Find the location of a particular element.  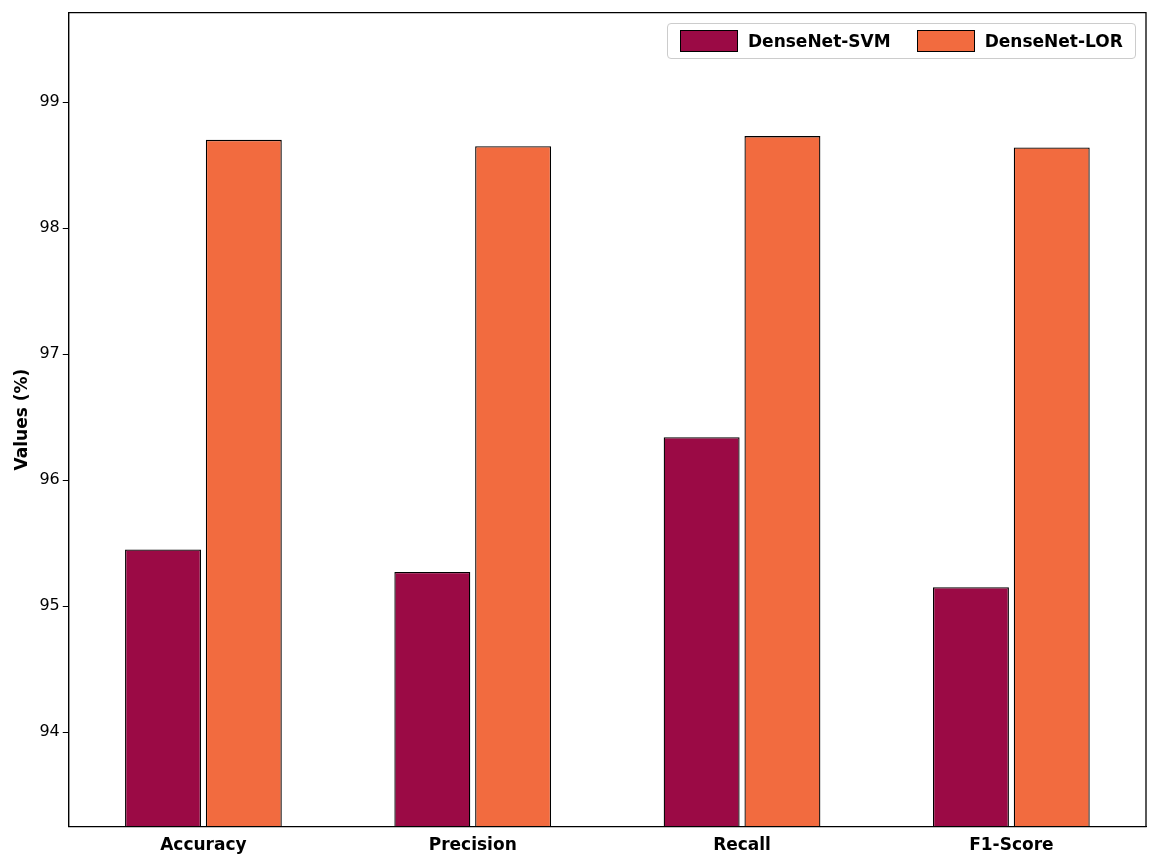

y-tick-label: 97 is located at coordinates (49, 353).